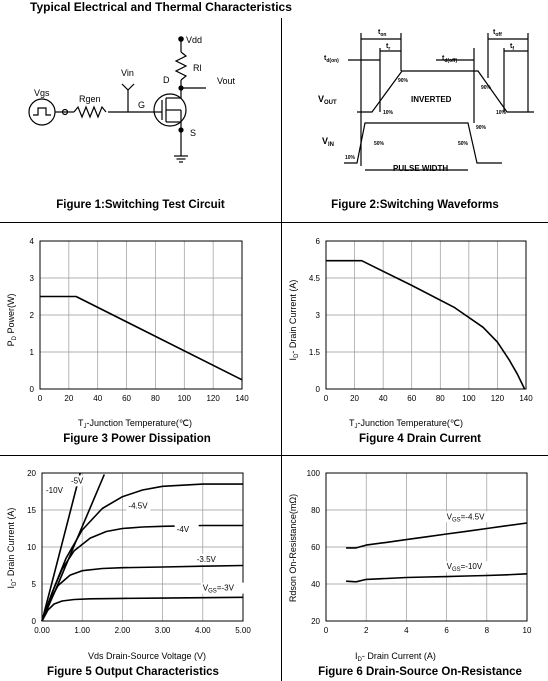 This screenshot has width=548, height=681. I want to click on fig3-xtick-label: 0, so click(40, 398).